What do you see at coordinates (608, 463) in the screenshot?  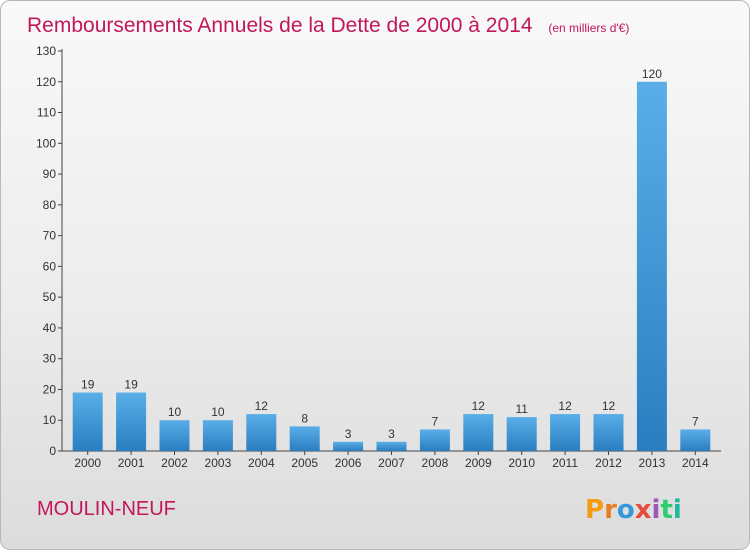 I see `x-tick-label: 2012` at bounding box center [608, 463].